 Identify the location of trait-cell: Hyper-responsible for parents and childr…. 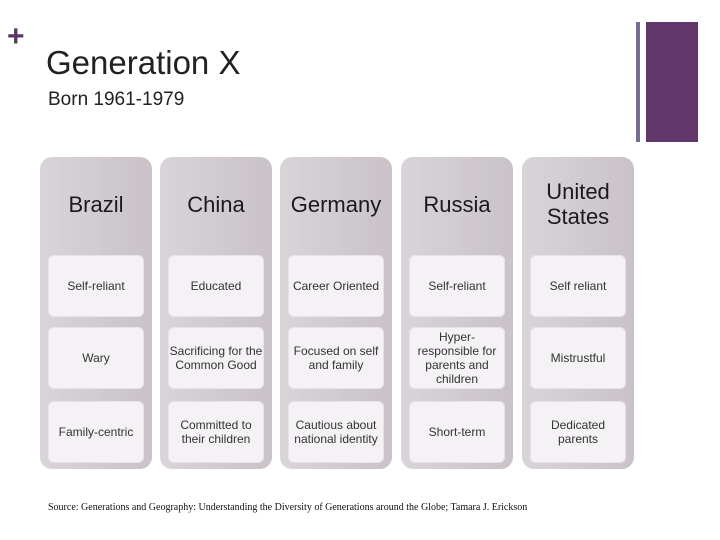
(457, 358).